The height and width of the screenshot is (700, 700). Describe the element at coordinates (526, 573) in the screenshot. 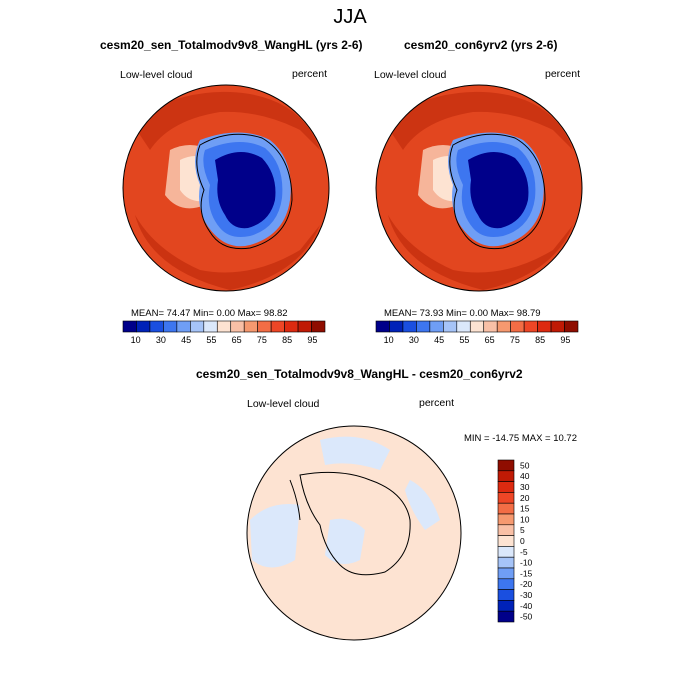

I see `diff-colorbar-label: -15` at that location.